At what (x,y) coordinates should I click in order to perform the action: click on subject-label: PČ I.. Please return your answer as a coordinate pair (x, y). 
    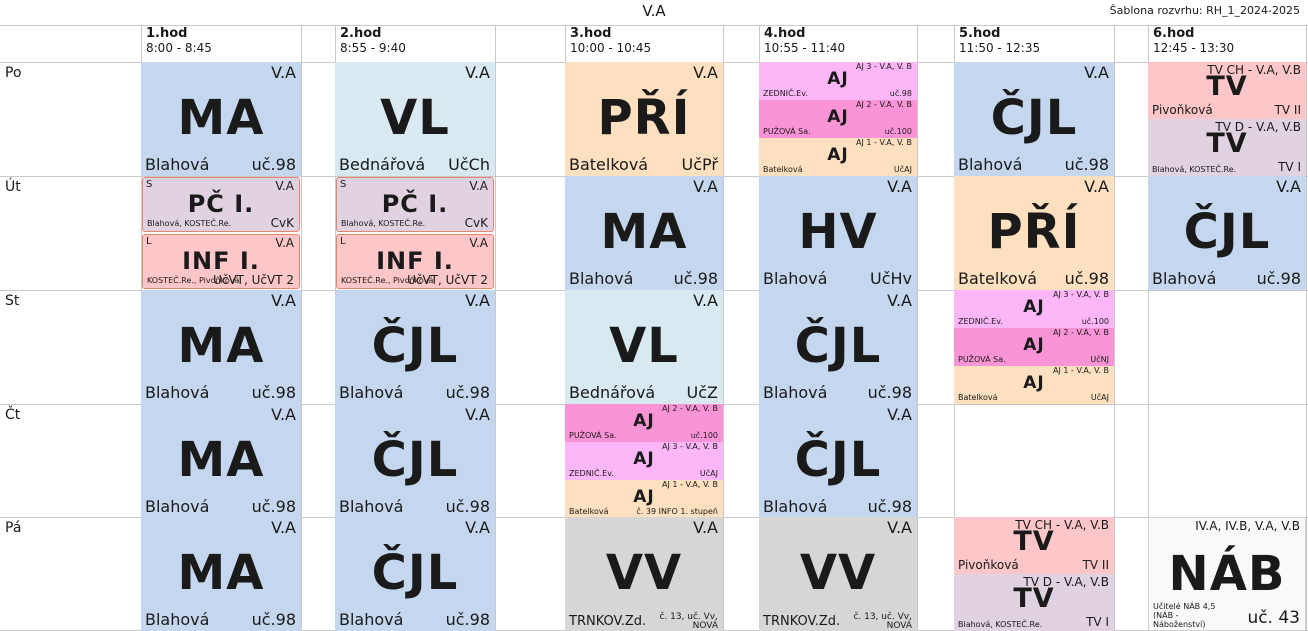
    Looking at the image, I should click on (221, 204).